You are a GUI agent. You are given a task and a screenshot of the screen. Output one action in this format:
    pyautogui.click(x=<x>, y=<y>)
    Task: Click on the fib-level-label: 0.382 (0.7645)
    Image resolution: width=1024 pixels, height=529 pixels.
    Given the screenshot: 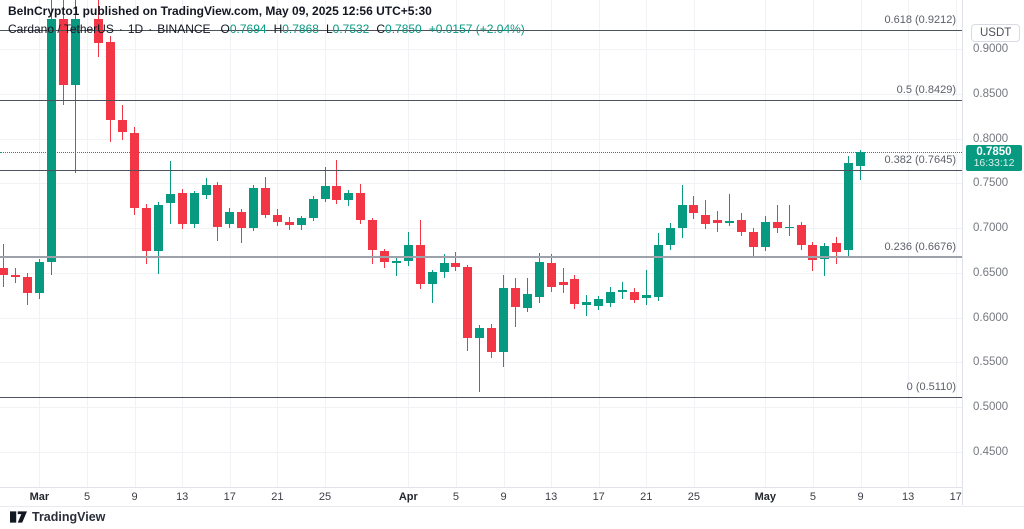 What is the action you would take?
    pyautogui.click(x=920, y=160)
    